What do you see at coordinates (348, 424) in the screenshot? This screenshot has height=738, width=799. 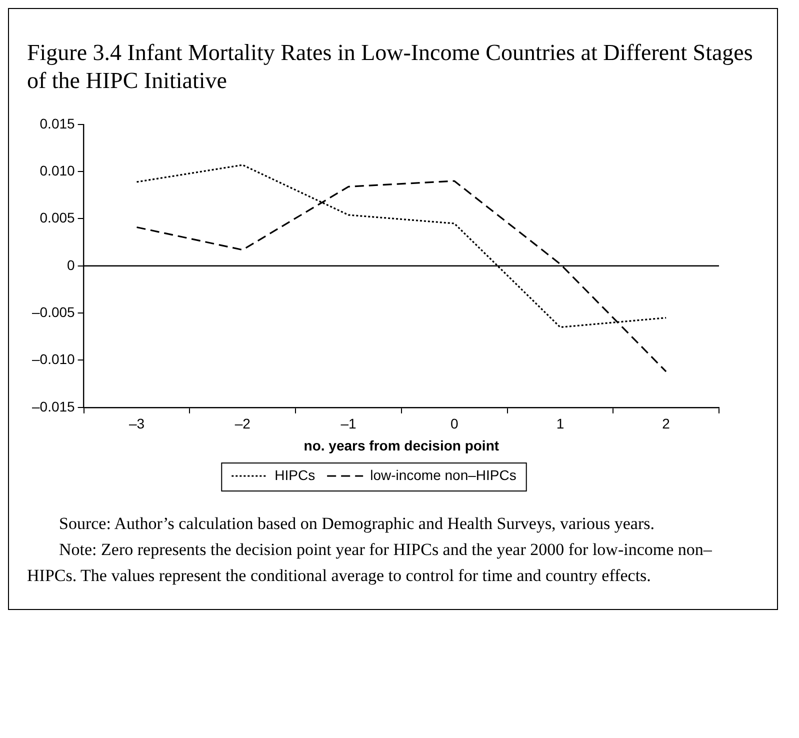 I see `x-tick-label: –1` at bounding box center [348, 424].